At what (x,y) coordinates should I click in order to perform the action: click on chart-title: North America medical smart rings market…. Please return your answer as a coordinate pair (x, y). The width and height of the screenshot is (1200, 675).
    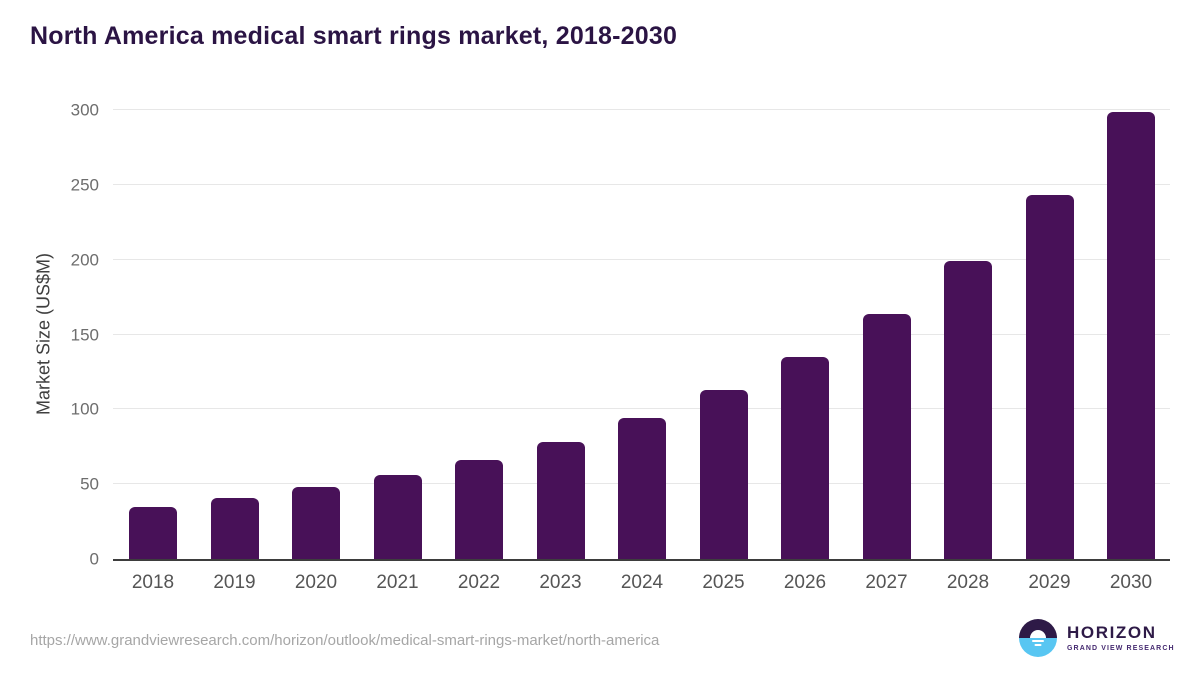
    Looking at the image, I should click on (354, 36).